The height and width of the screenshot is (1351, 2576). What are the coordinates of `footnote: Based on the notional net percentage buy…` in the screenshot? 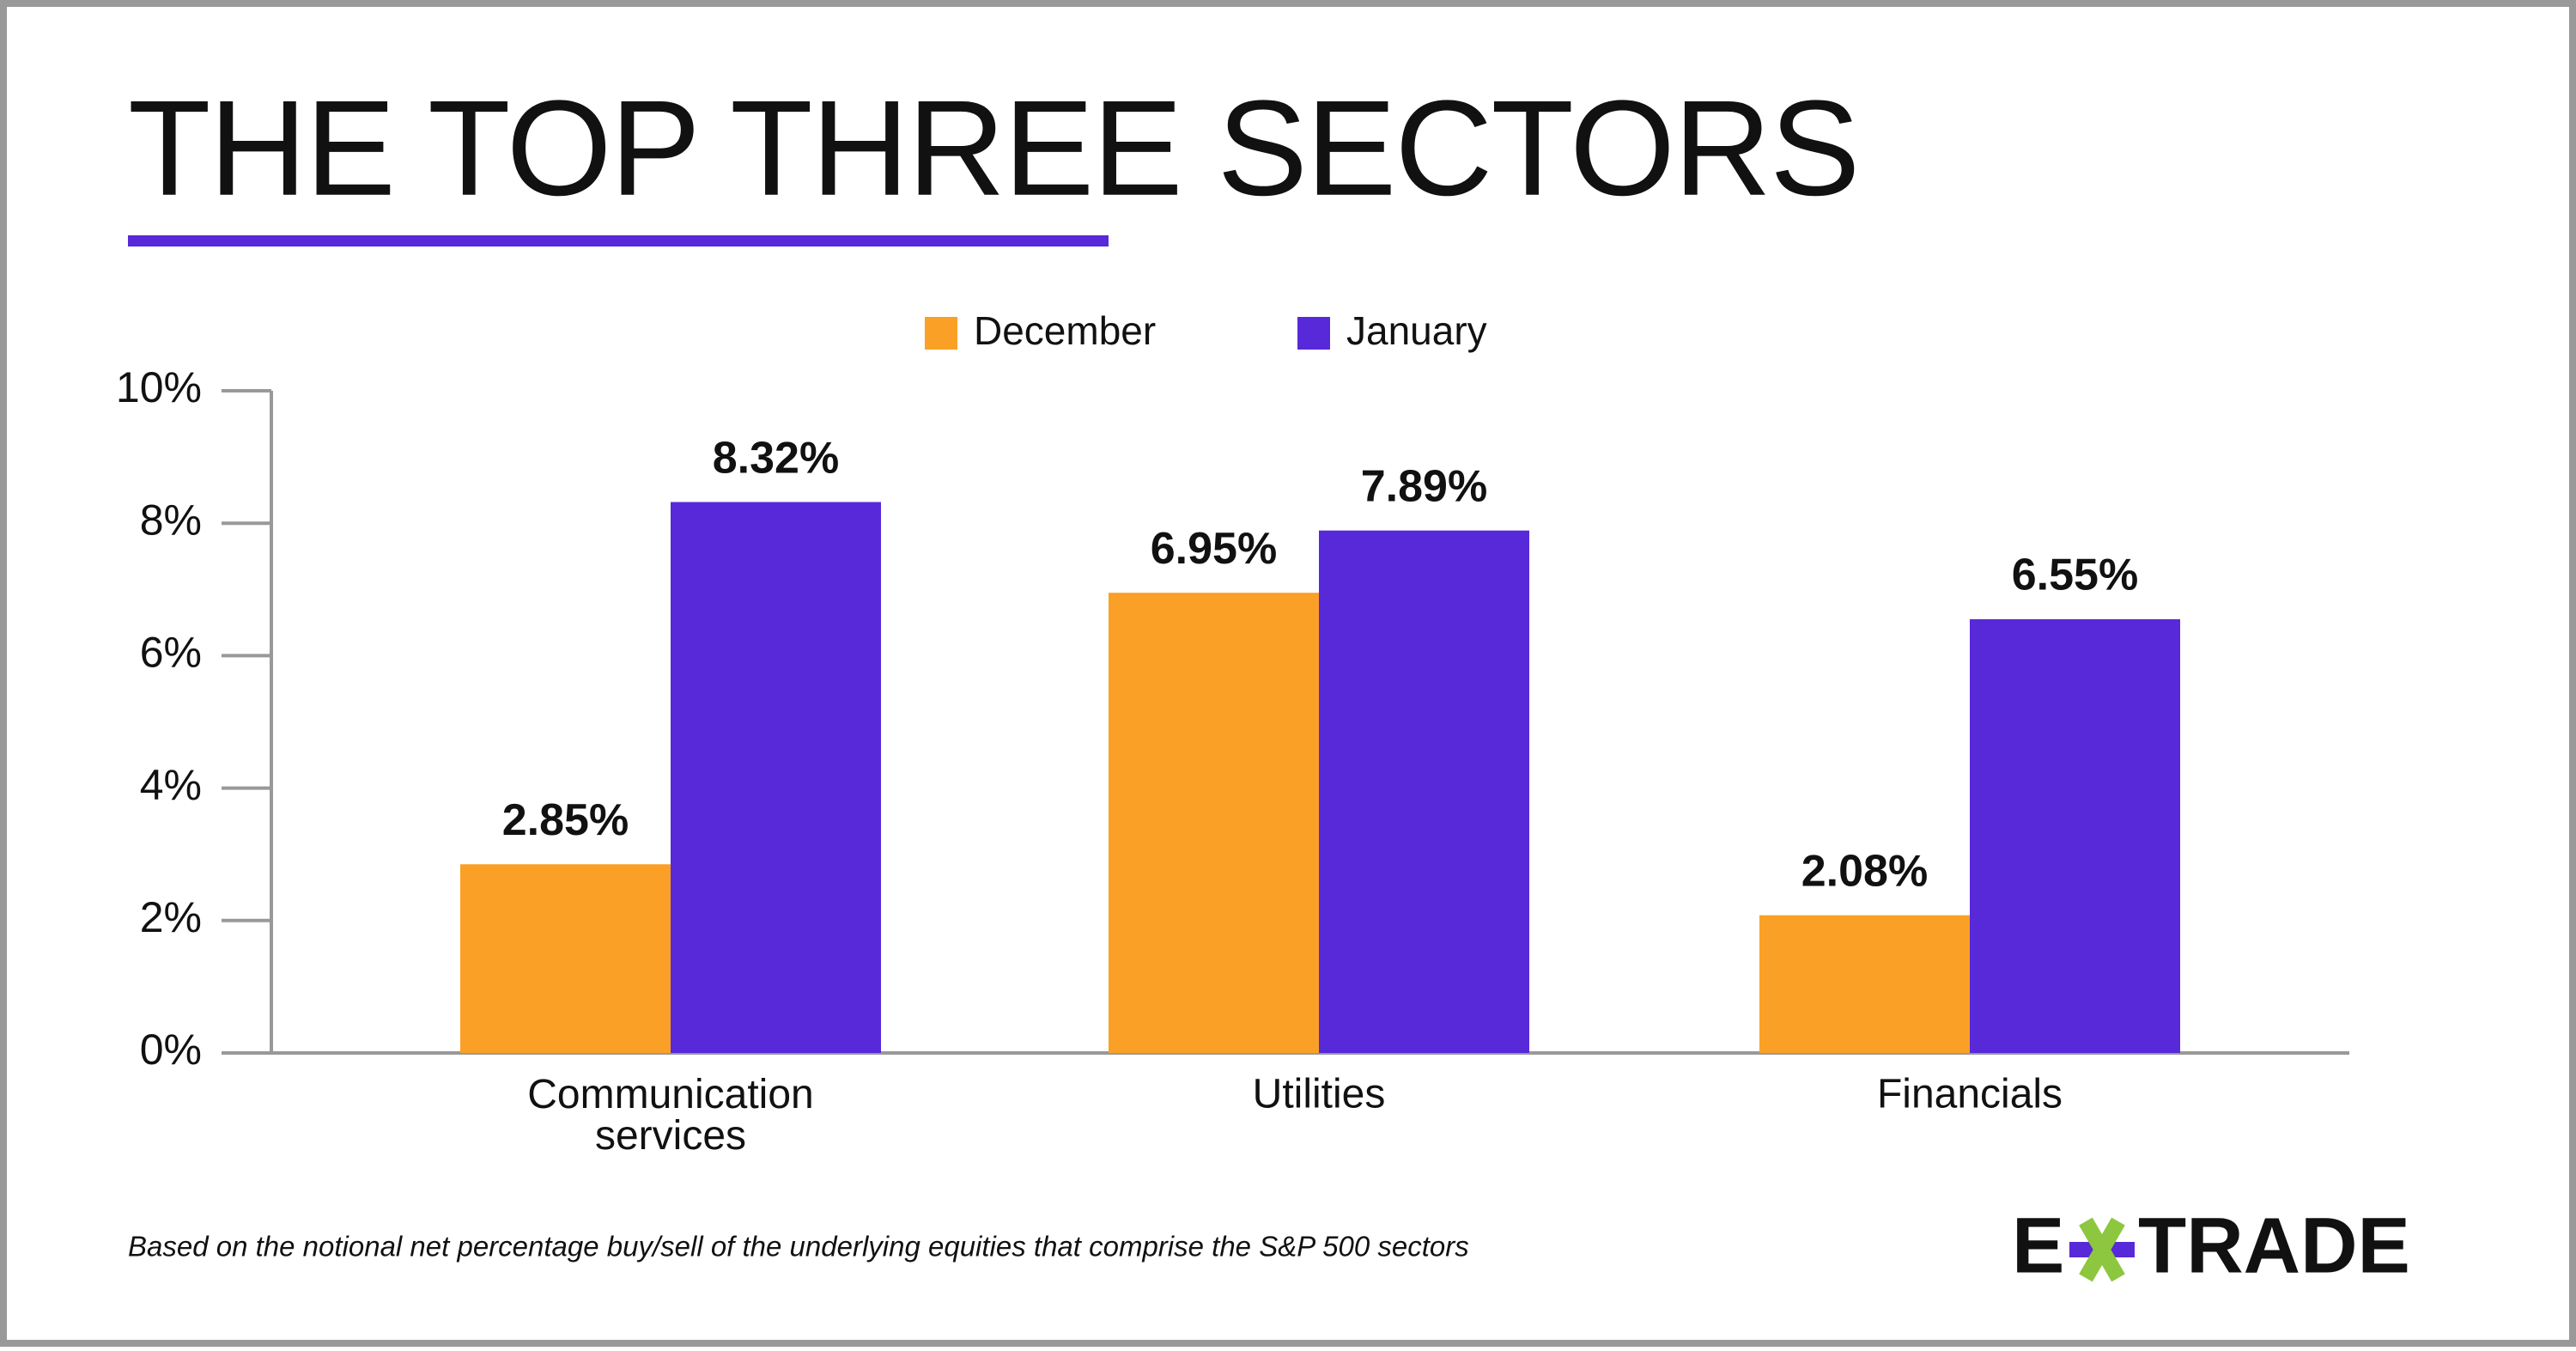 It's located at (799, 1247).